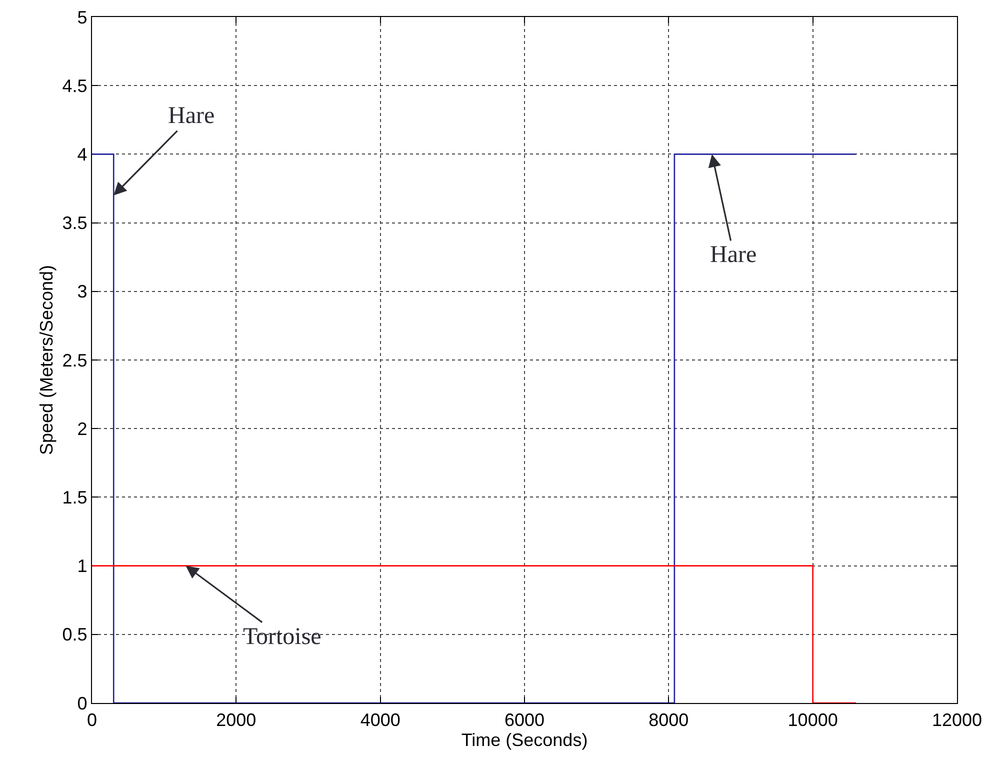 The width and height of the screenshot is (995, 768). Describe the element at coordinates (75, 360) in the screenshot. I see `y-tick-label: 2.5` at that location.